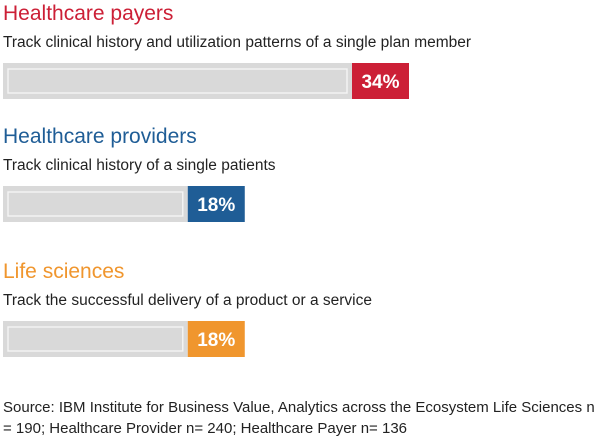  What do you see at coordinates (88, 13) in the screenshot?
I see `section-title: Healthcare payers` at bounding box center [88, 13].